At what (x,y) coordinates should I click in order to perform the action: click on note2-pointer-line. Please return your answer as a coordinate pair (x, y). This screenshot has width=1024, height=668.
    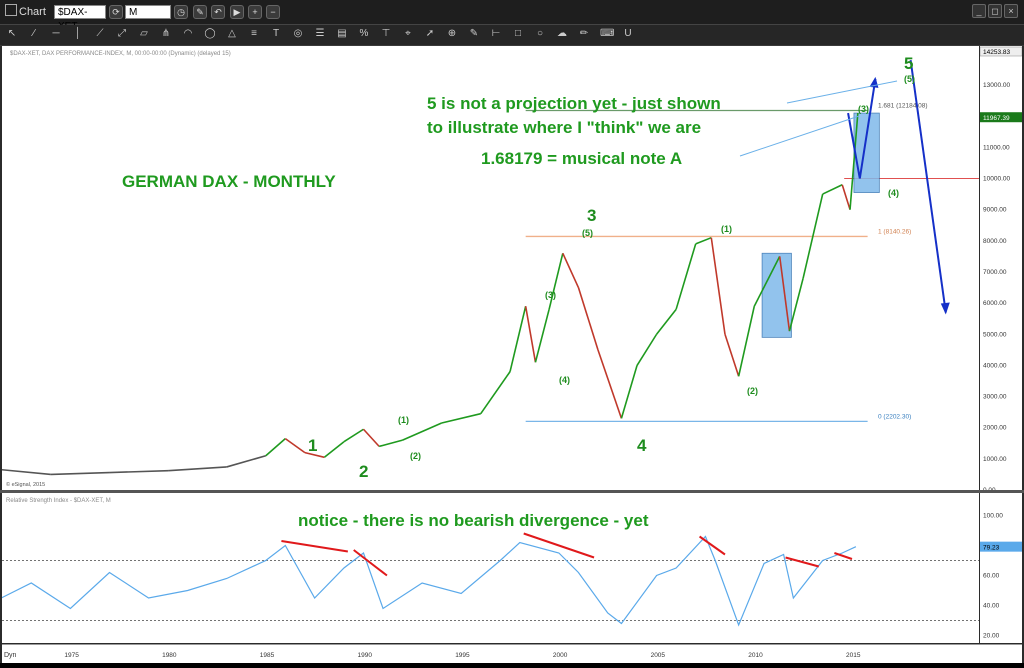
    Looking at the image, I should click on (799, 136).